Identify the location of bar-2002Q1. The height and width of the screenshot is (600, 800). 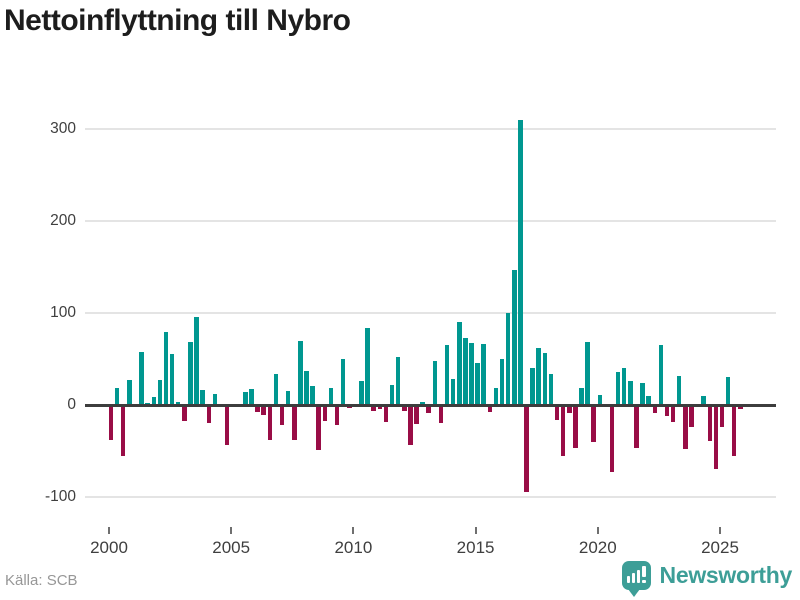
(160, 392).